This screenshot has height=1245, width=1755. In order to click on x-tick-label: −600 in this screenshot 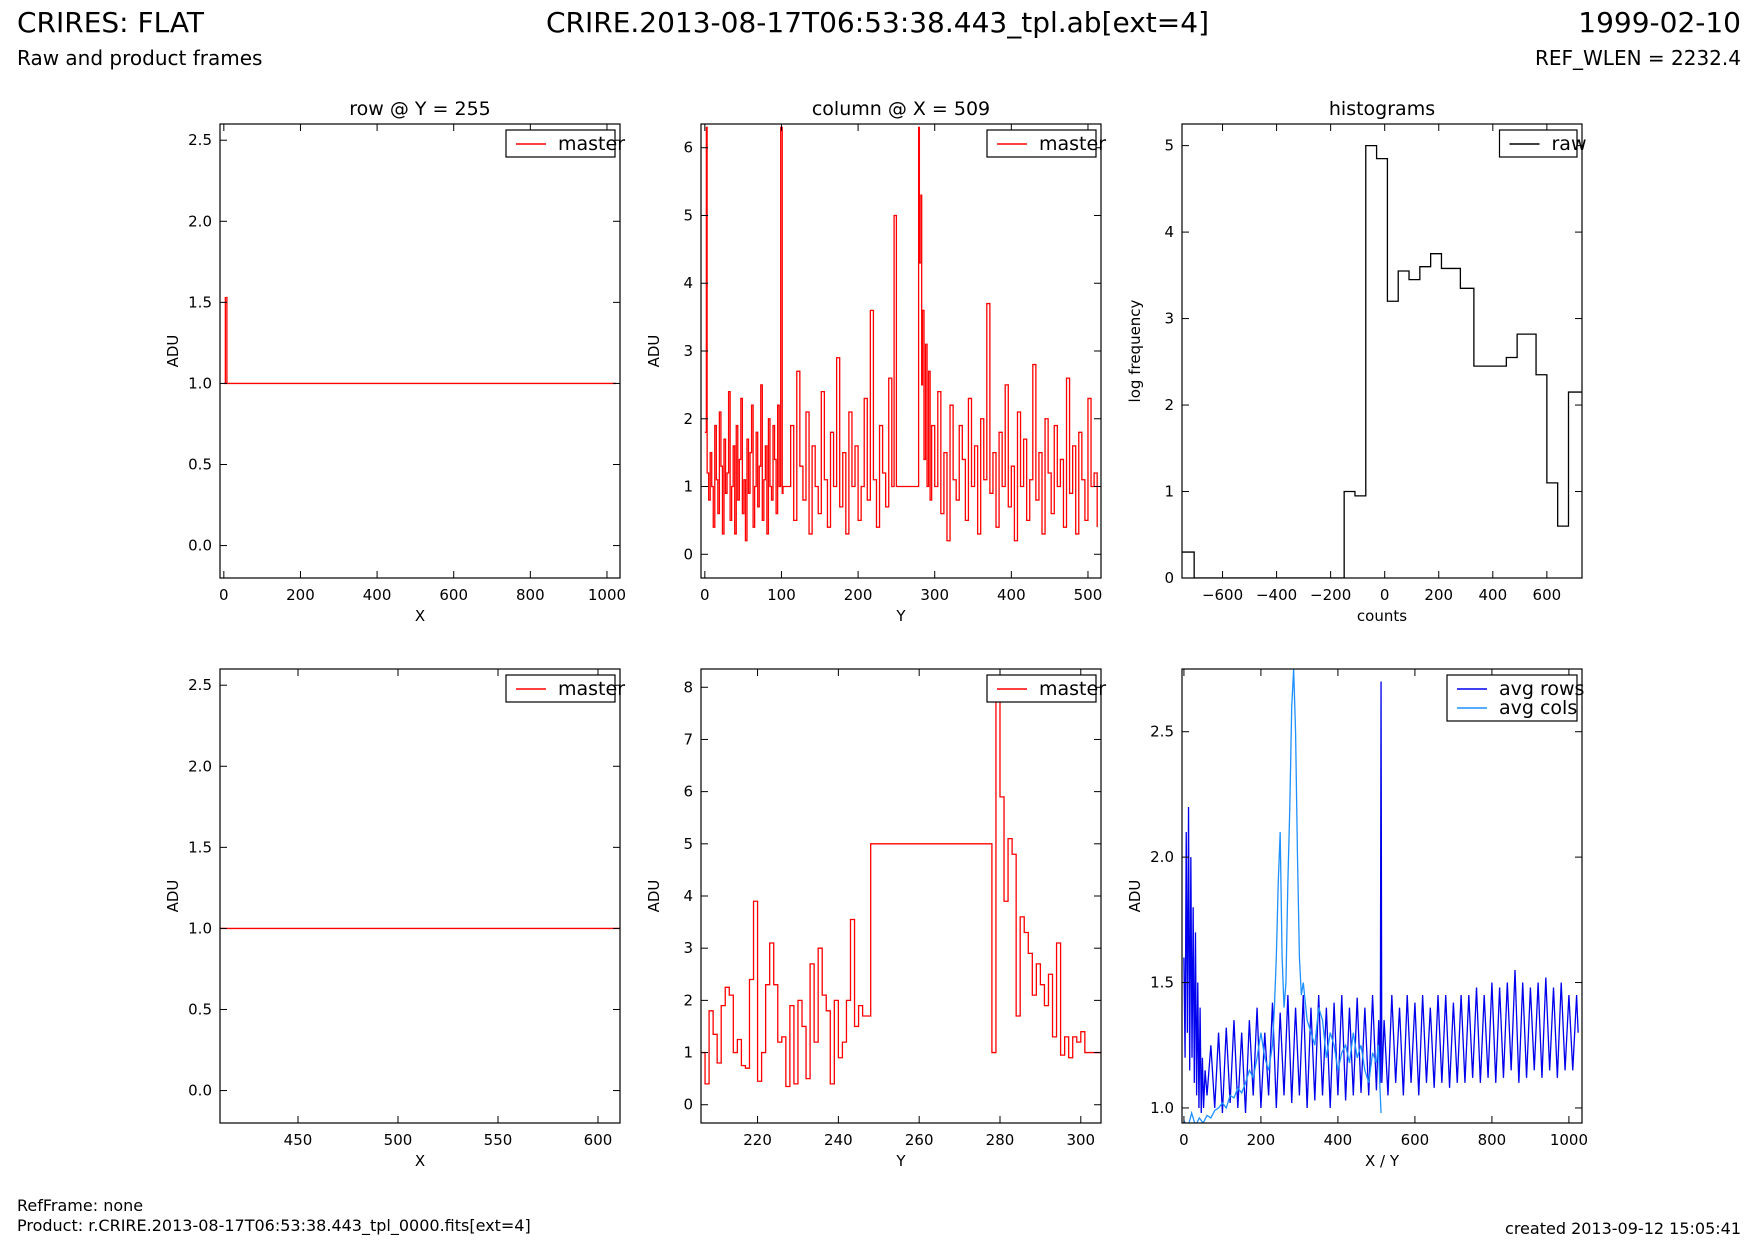, I will do `click(1222, 595)`.